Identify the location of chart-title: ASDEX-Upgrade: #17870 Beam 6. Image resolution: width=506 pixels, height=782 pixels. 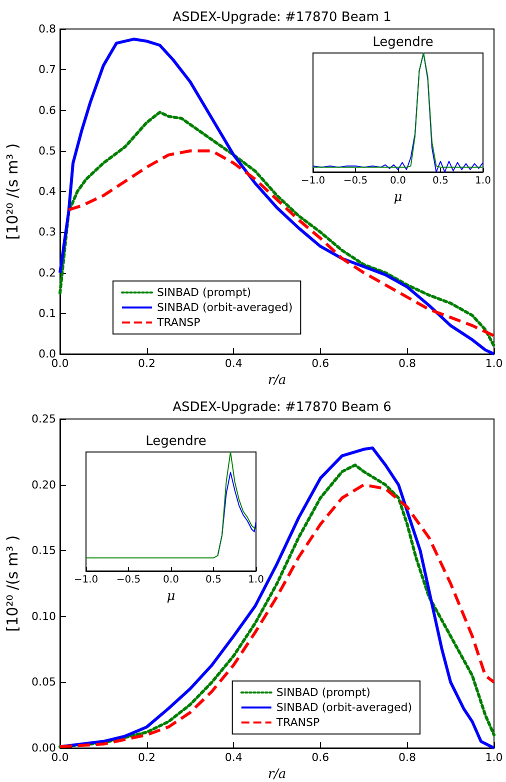
(282, 407).